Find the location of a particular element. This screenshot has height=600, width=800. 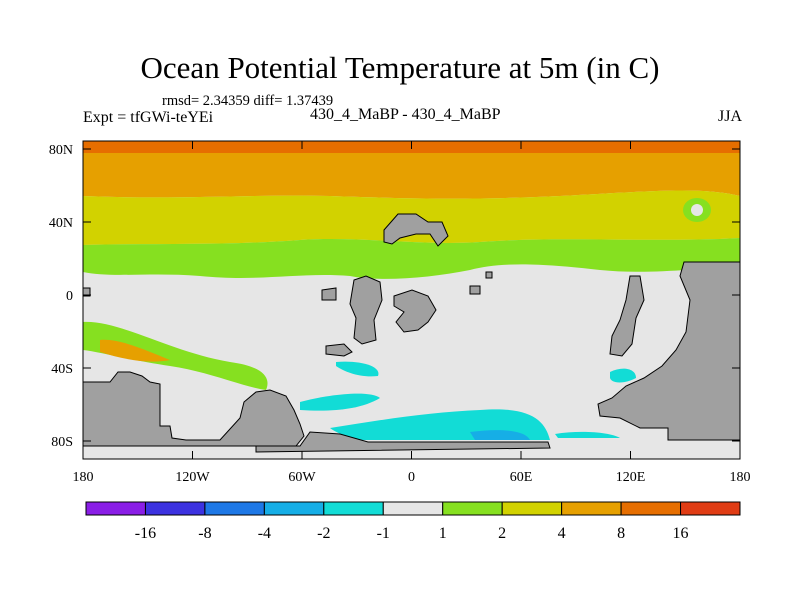

colorbar-label: 2 is located at coordinates (502, 533).